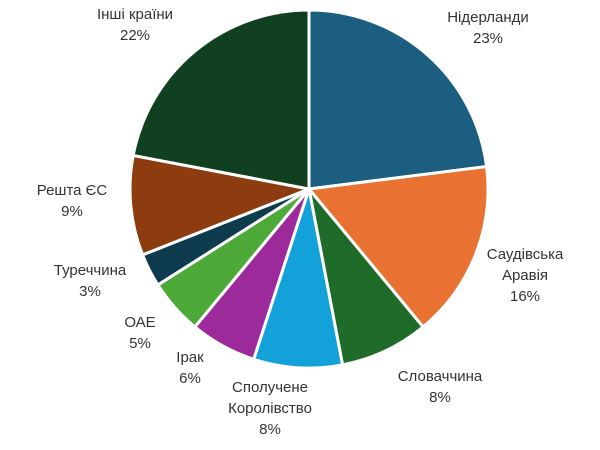 The image size is (600, 450). What do you see at coordinates (72, 211) in the screenshot?
I see `percent-label: 9%` at bounding box center [72, 211].